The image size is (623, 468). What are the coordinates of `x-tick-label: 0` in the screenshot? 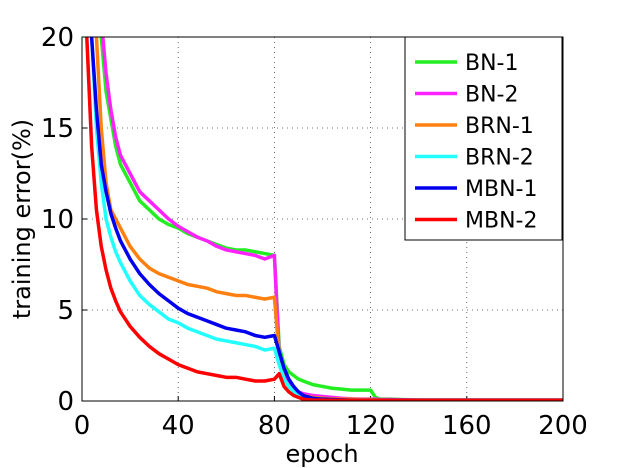 It's located at (82, 426).